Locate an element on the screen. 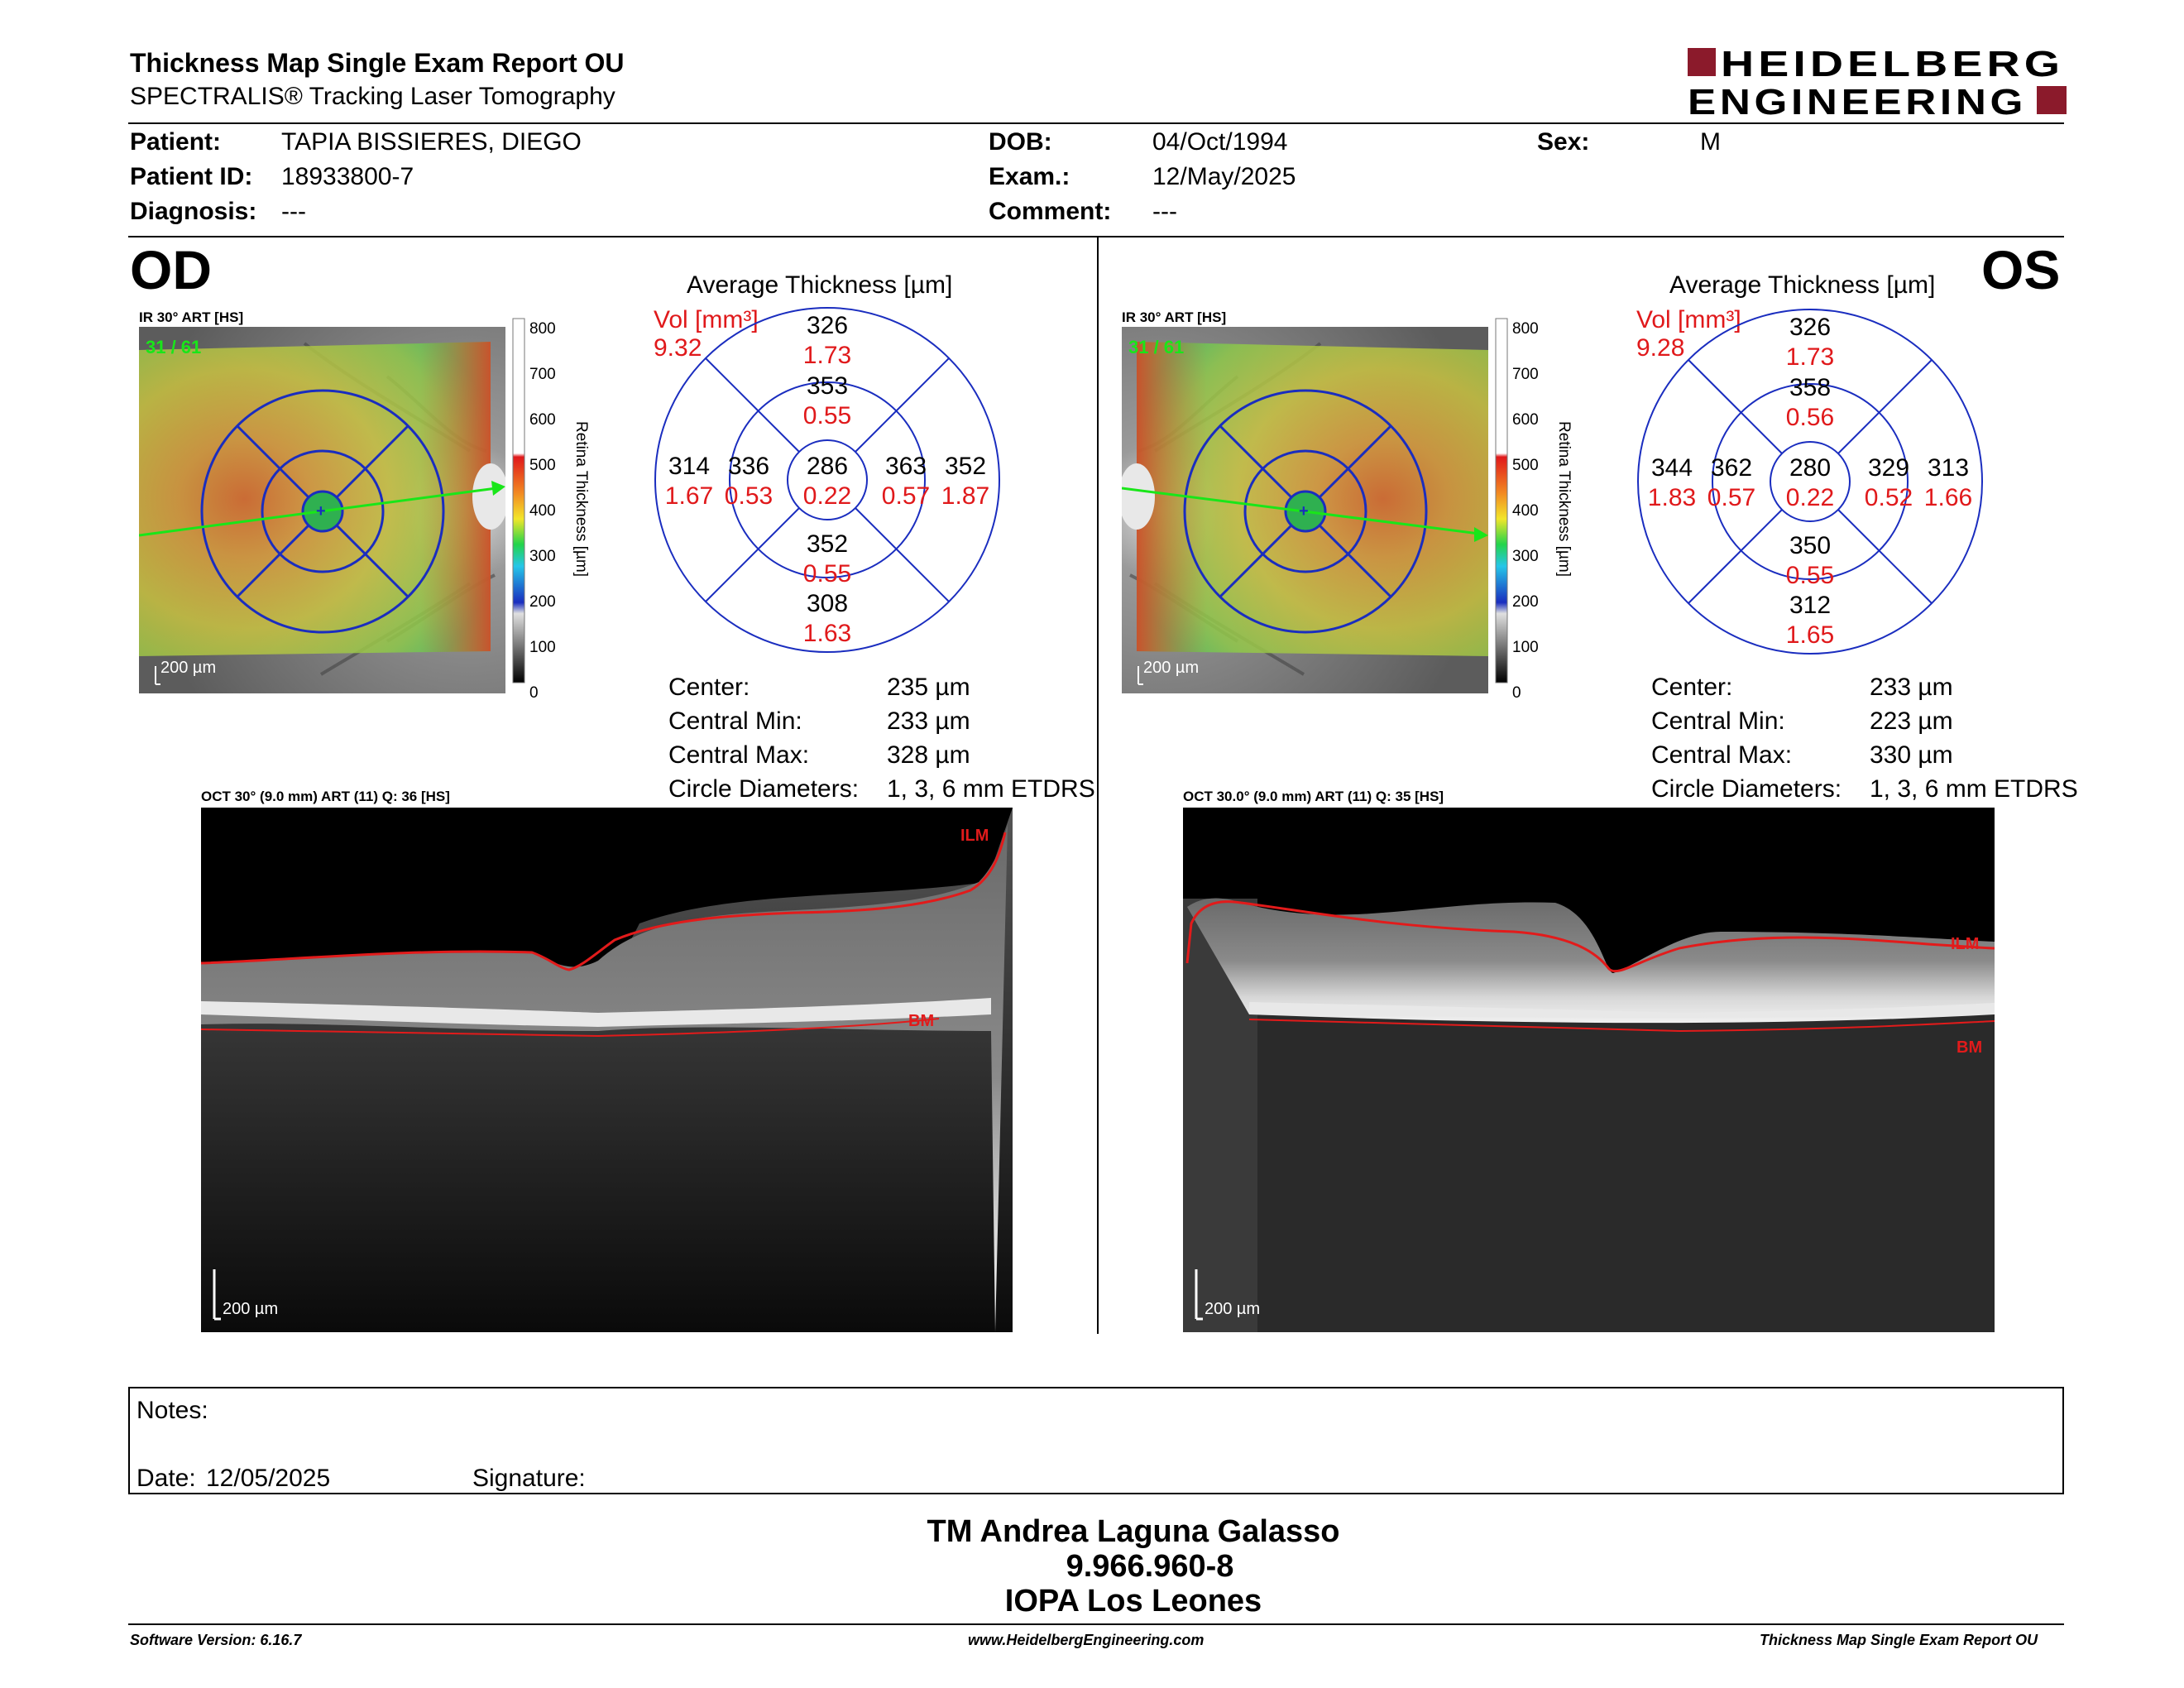  os-stats-values: 233 µm 223 µm 330 µm 1, 3, 6 mm ETDRS is located at coordinates (1974, 738).